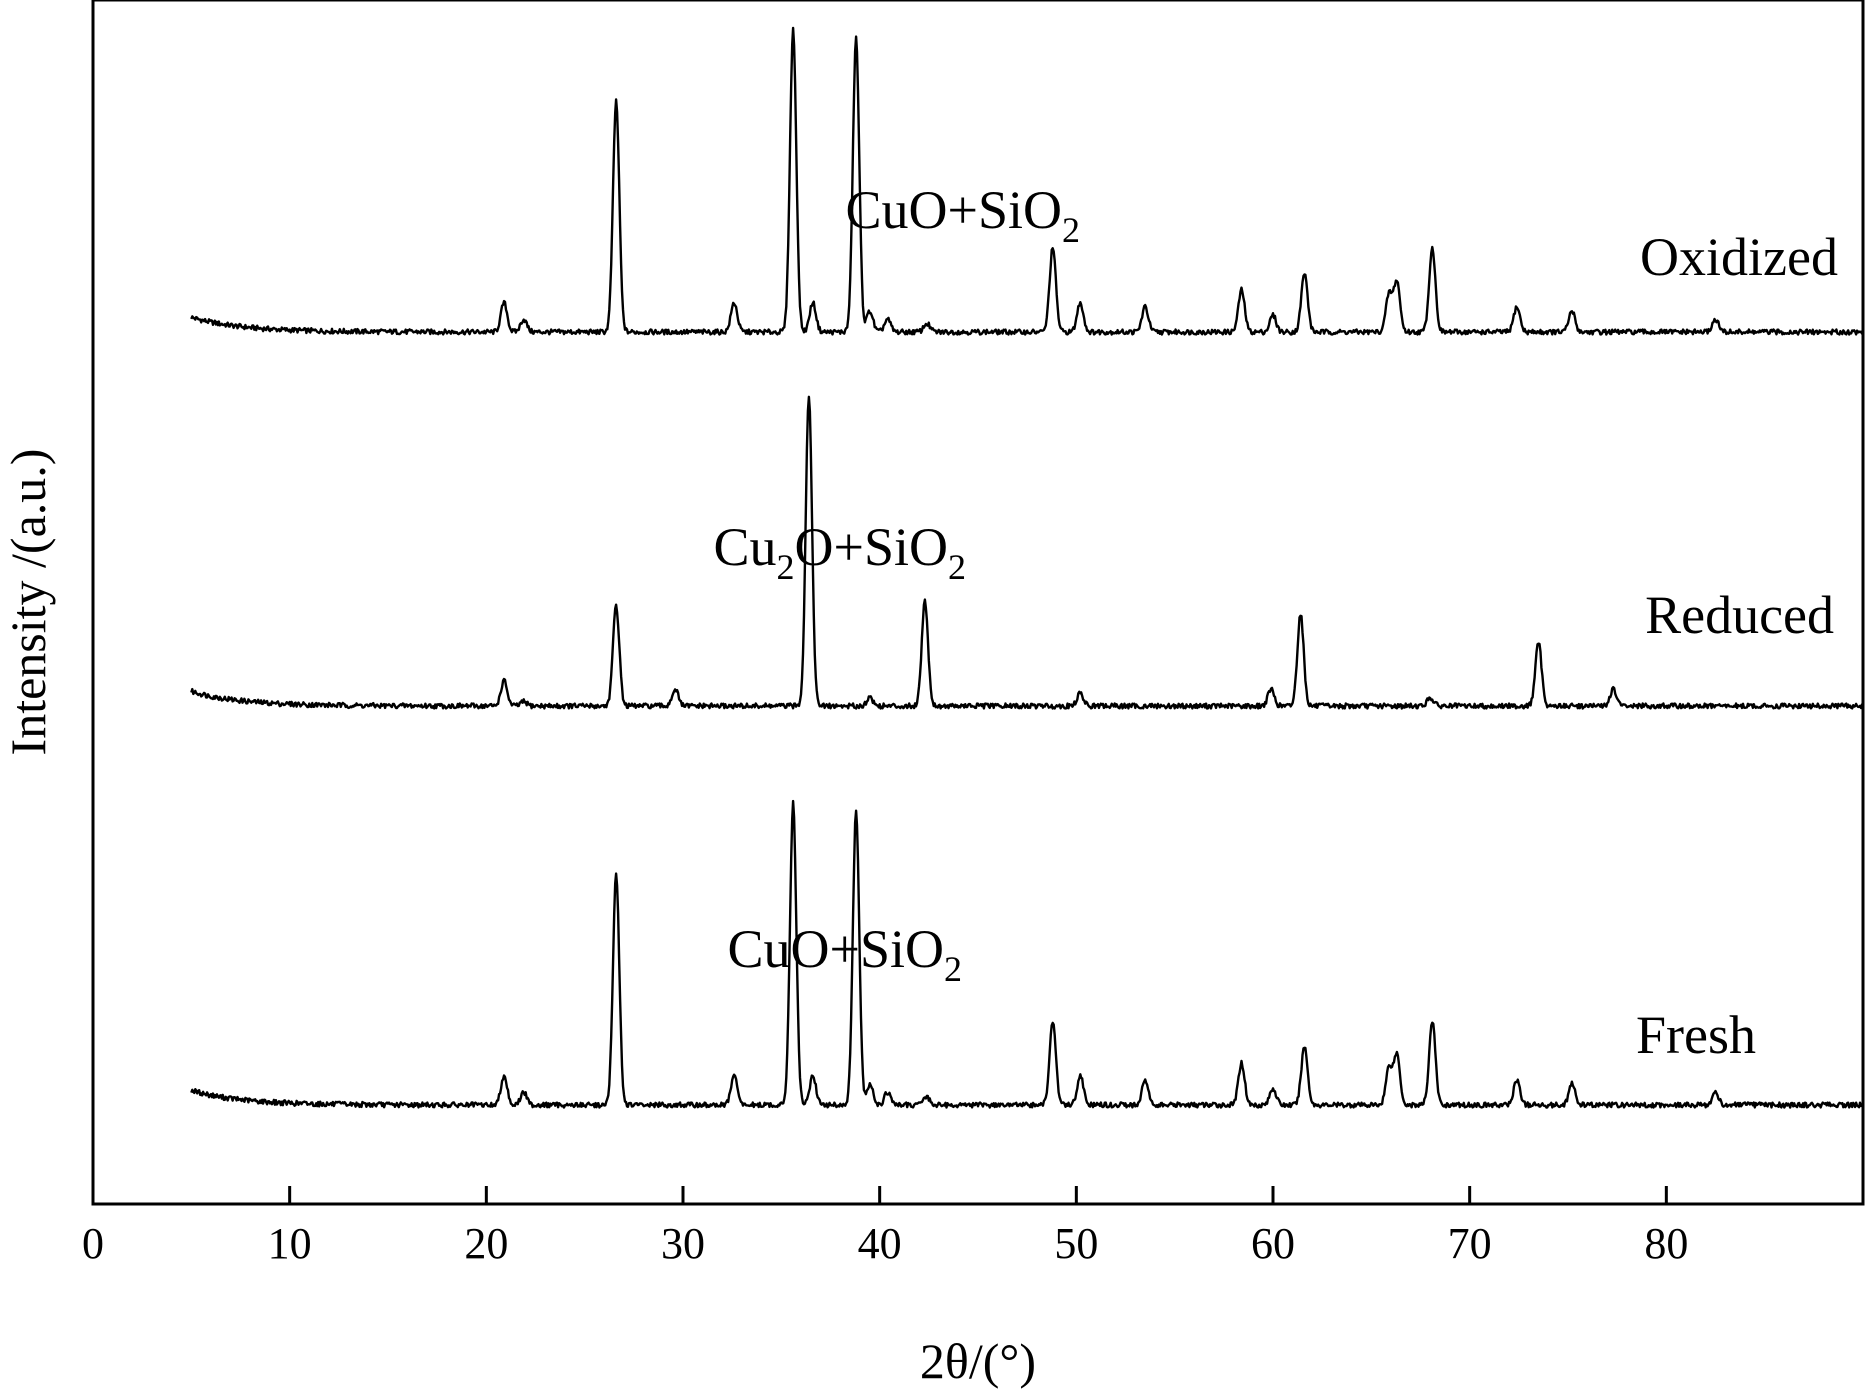 The width and height of the screenshot is (1867, 1393). What do you see at coordinates (1666, 1243) in the screenshot?
I see `x-tick-label-80: 80` at bounding box center [1666, 1243].